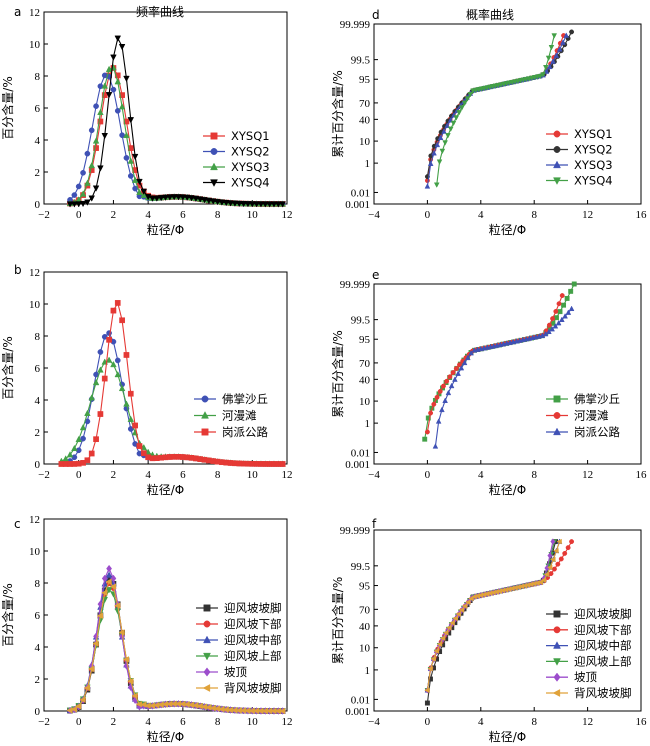  Describe the element at coordinates (221, 672) in the screenshot. I see `legend-entry: 坡顶` at that location.